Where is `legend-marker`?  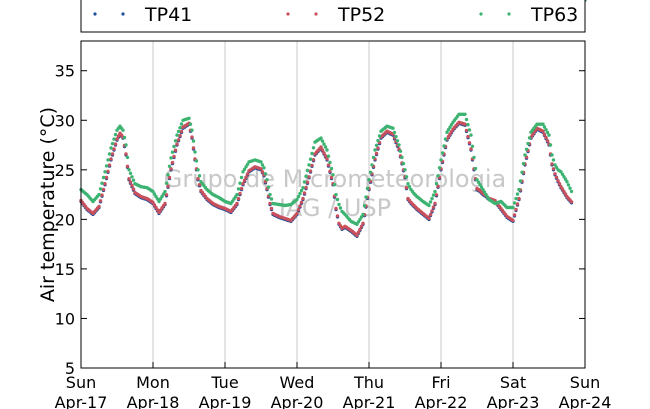 legend-marker is located at coordinates (316, 14).